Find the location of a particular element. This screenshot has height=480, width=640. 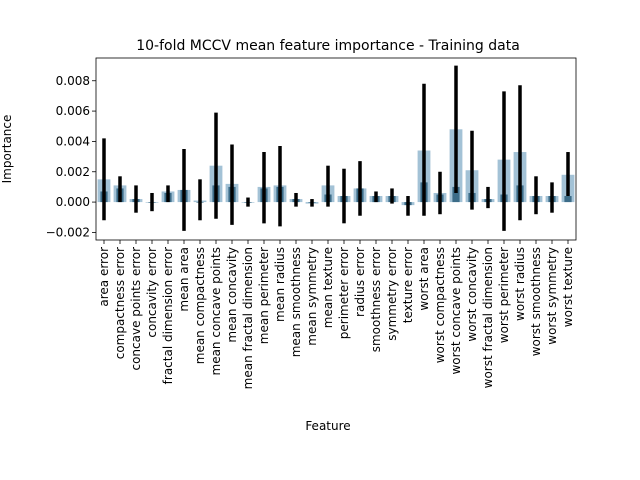

x-tick-label: worst fractal dimension is located at coordinates (488, 317).